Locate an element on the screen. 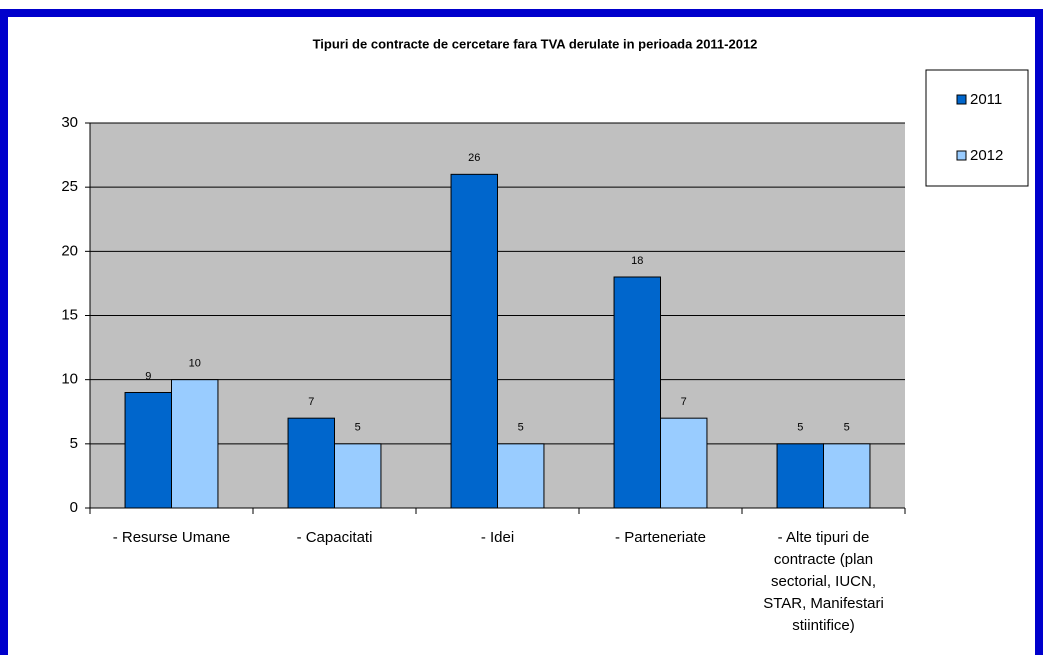  y-tick-label: 25 is located at coordinates (69, 186).